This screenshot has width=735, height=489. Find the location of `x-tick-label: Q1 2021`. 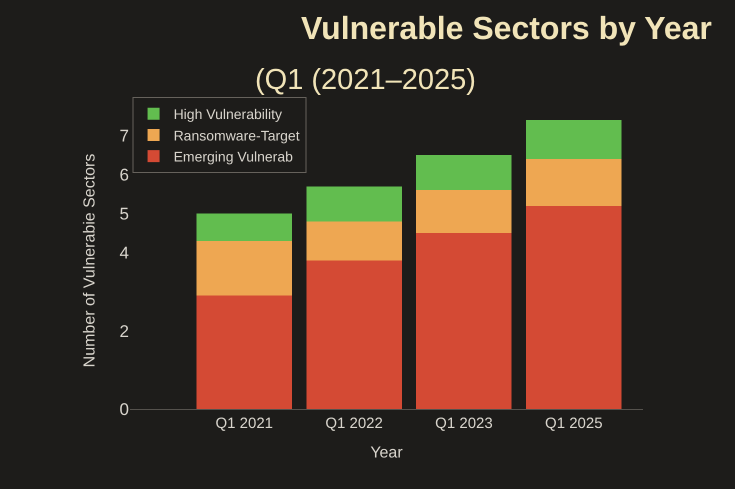

x-tick-label: Q1 2021 is located at coordinates (244, 423).